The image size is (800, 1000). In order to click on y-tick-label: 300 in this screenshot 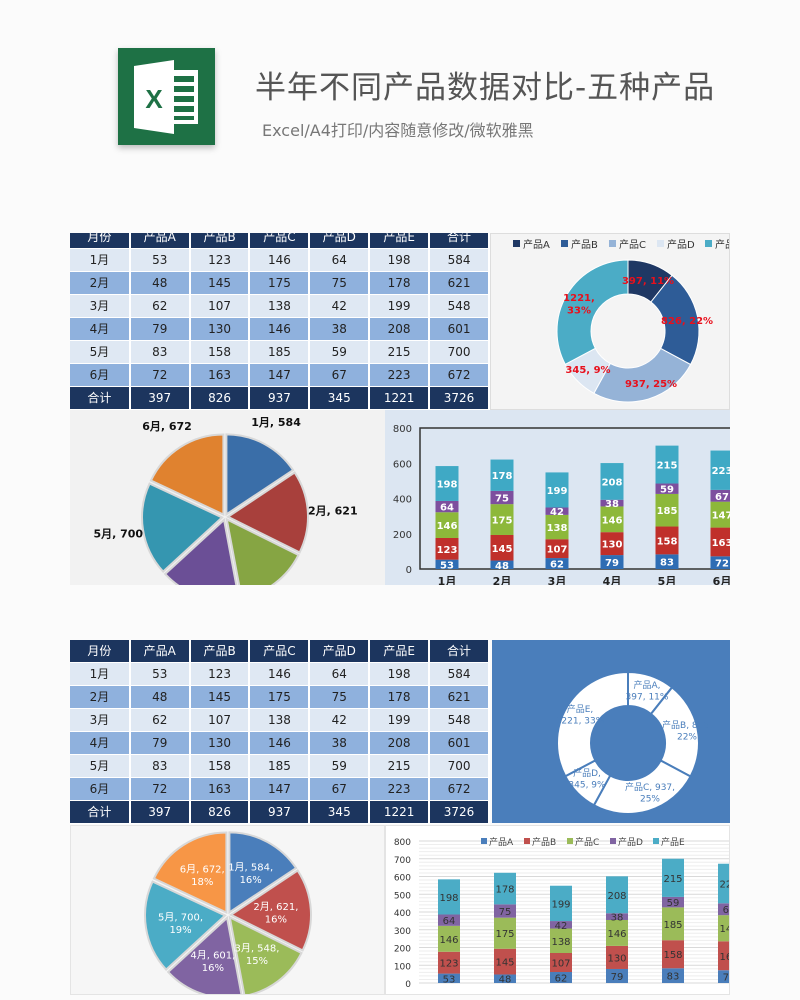, I will do `click(402, 932)`.